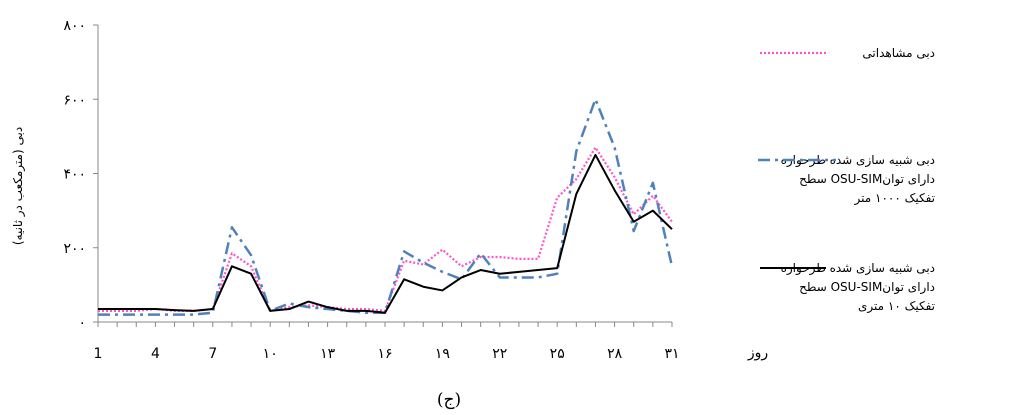 This screenshot has width=1032, height=415. I want to click on legend-label-2: دبی شبیه سازی شده طرحواره, so click(858, 160).